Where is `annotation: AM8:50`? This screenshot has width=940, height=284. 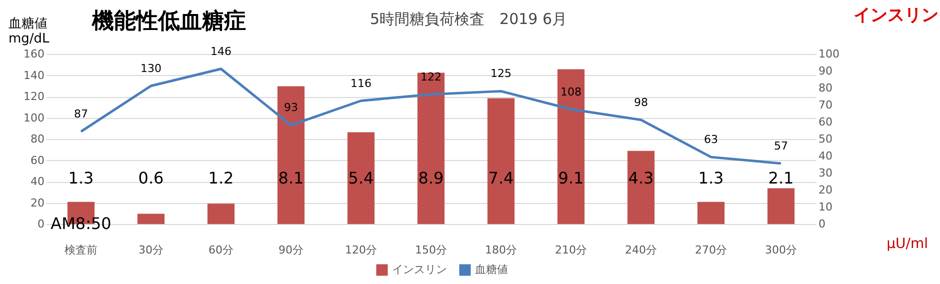
annotation: AM8:50 is located at coordinates (81, 223).